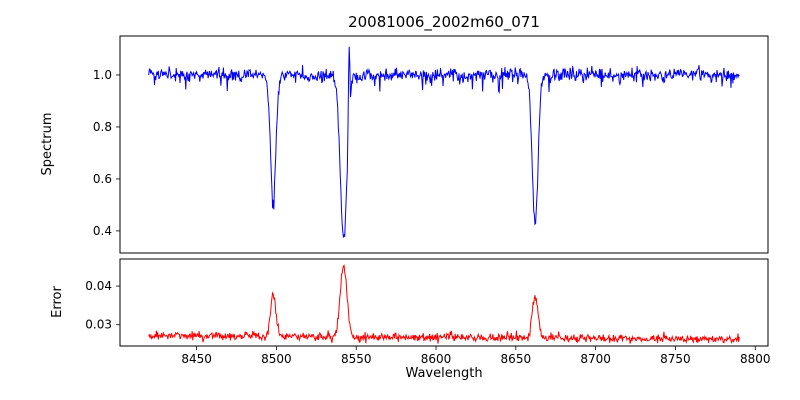 This screenshot has width=800, height=400. Describe the element at coordinates (595, 359) in the screenshot. I see `x-tick-label: 8700` at that location.